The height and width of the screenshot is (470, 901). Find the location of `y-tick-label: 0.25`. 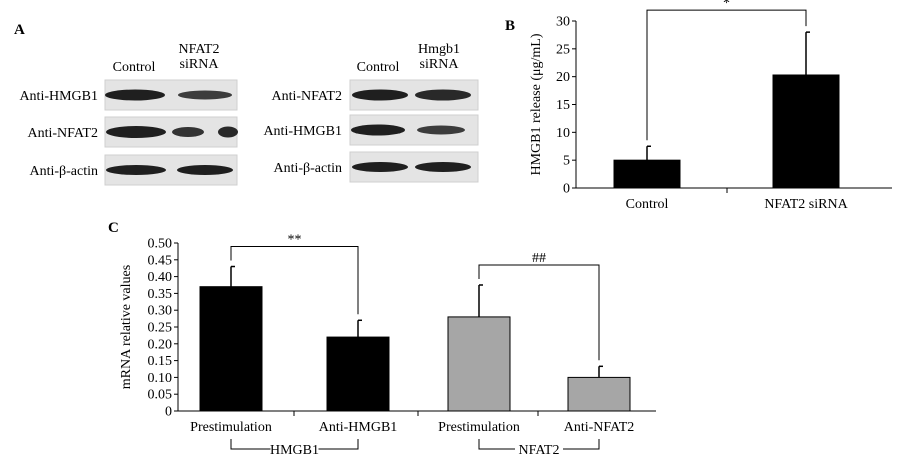

y-tick-label: 0.25 is located at coordinates (160, 328).